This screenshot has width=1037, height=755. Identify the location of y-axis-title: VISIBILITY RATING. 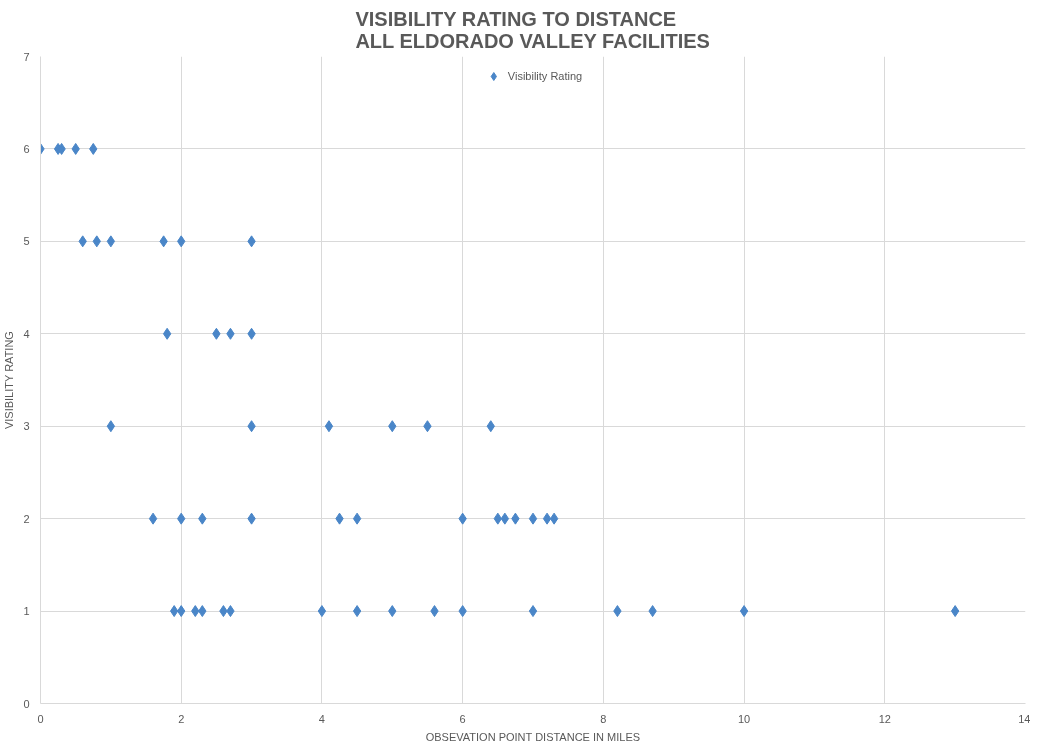
(9, 380).